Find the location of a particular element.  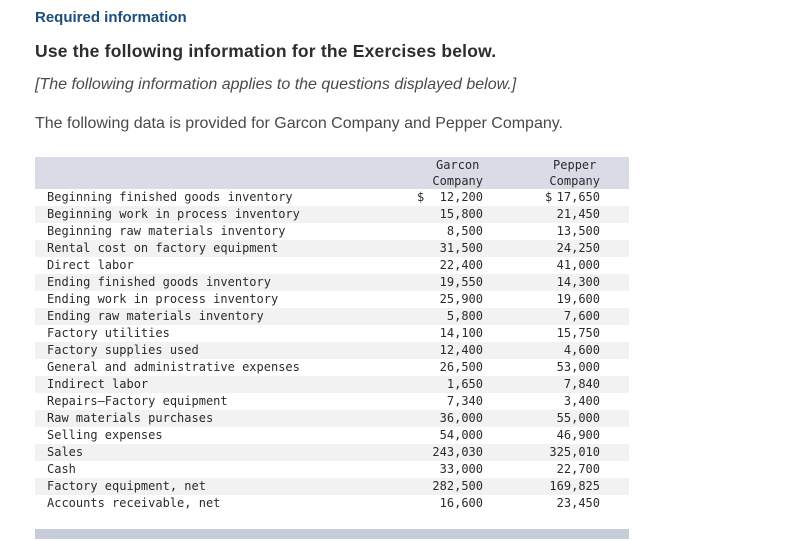

table-row: Repairs—Factory equipment 7,340 3,400 is located at coordinates (332, 401).